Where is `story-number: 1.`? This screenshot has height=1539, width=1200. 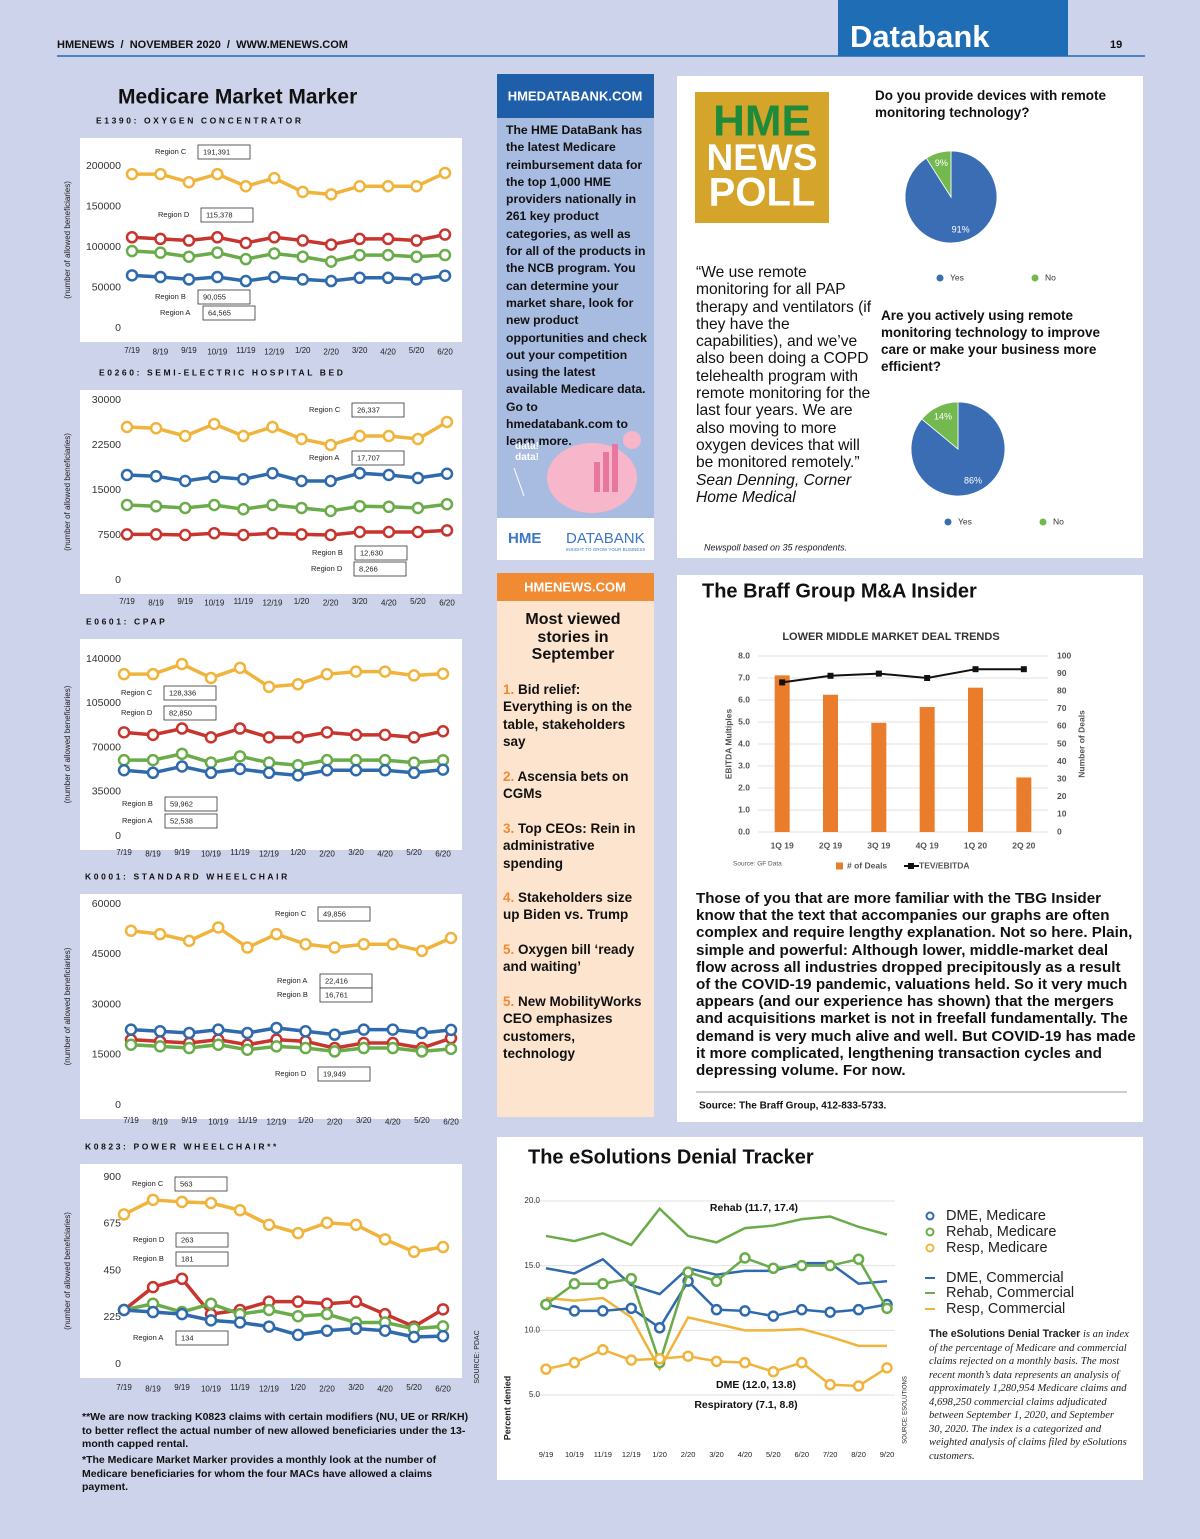 story-number: 1. is located at coordinates (509, 689).